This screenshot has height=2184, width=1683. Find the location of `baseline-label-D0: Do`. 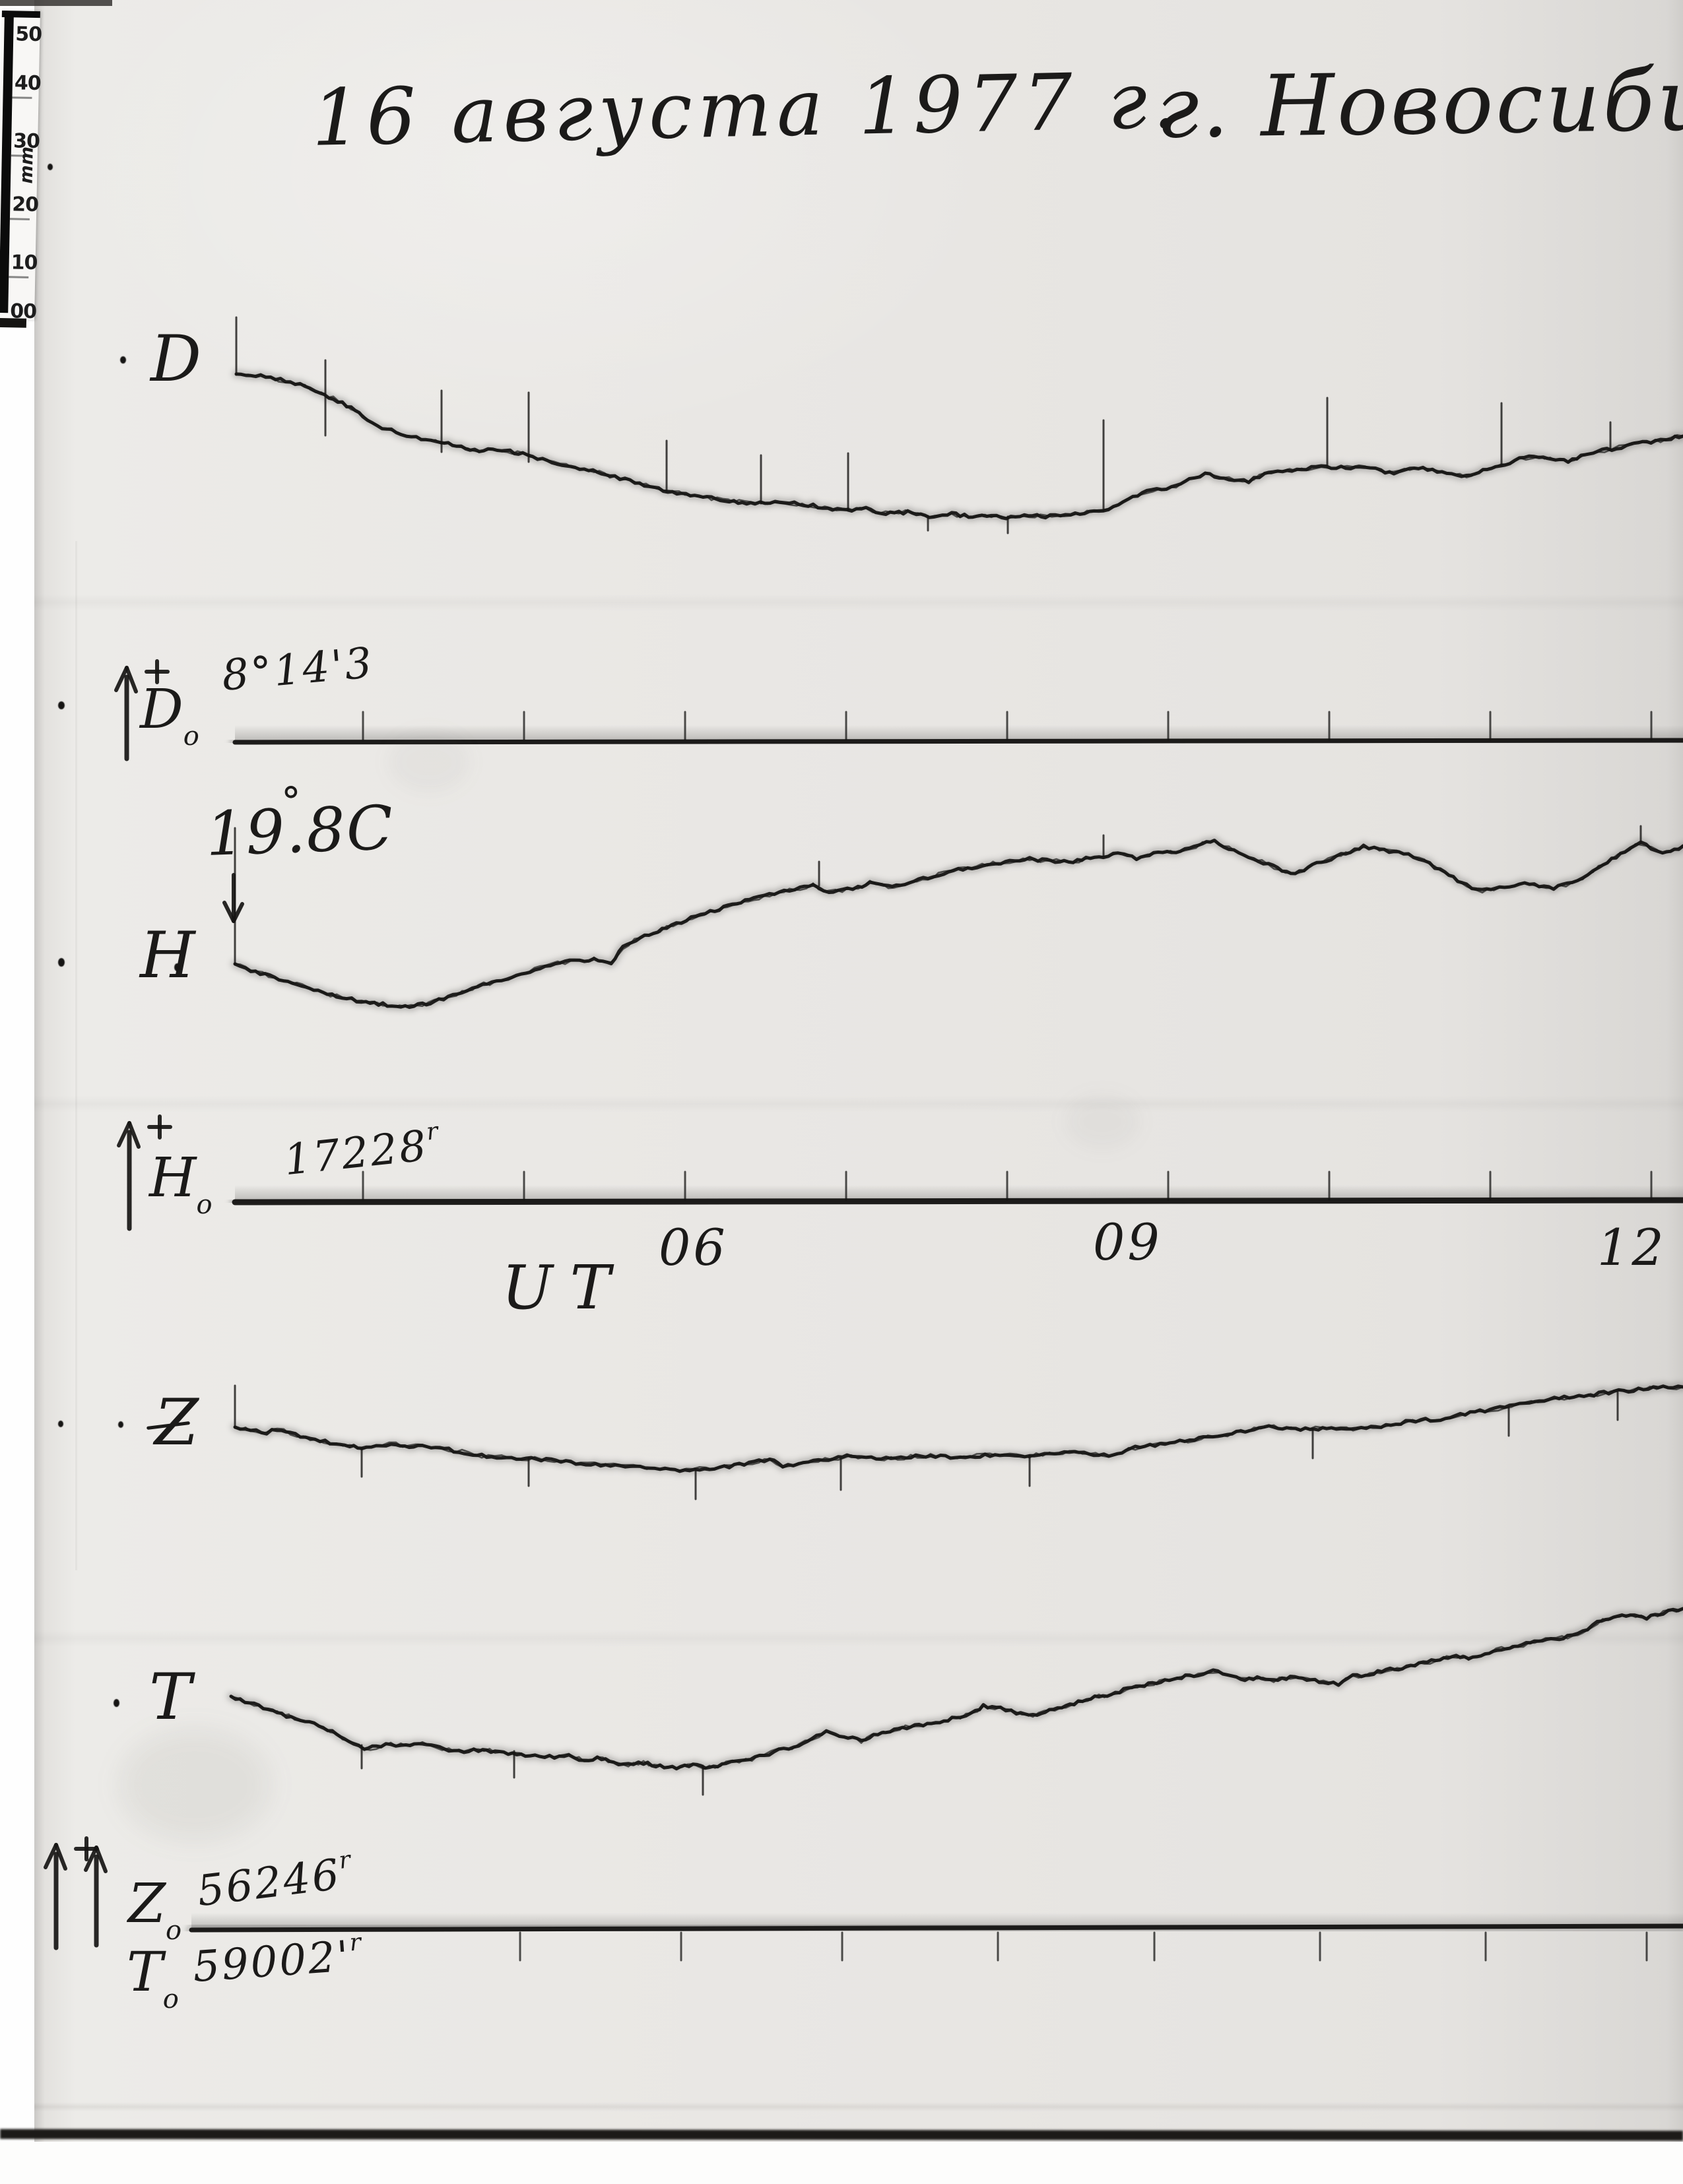

baseline-label-D0: Do is located at coordinates (169, 715).